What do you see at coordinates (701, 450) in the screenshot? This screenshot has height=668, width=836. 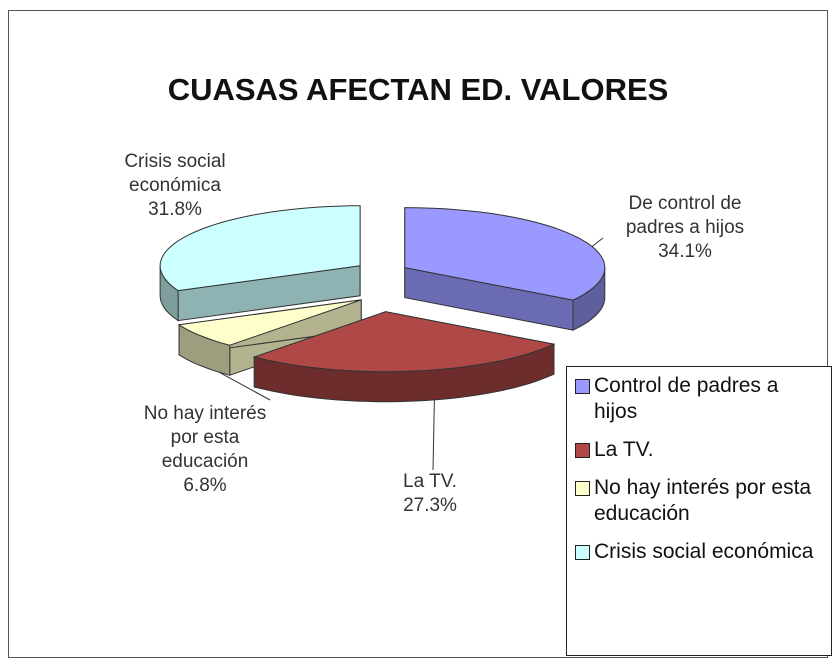 I see `legend-item: La TV.` at bounding box center [701, 450].